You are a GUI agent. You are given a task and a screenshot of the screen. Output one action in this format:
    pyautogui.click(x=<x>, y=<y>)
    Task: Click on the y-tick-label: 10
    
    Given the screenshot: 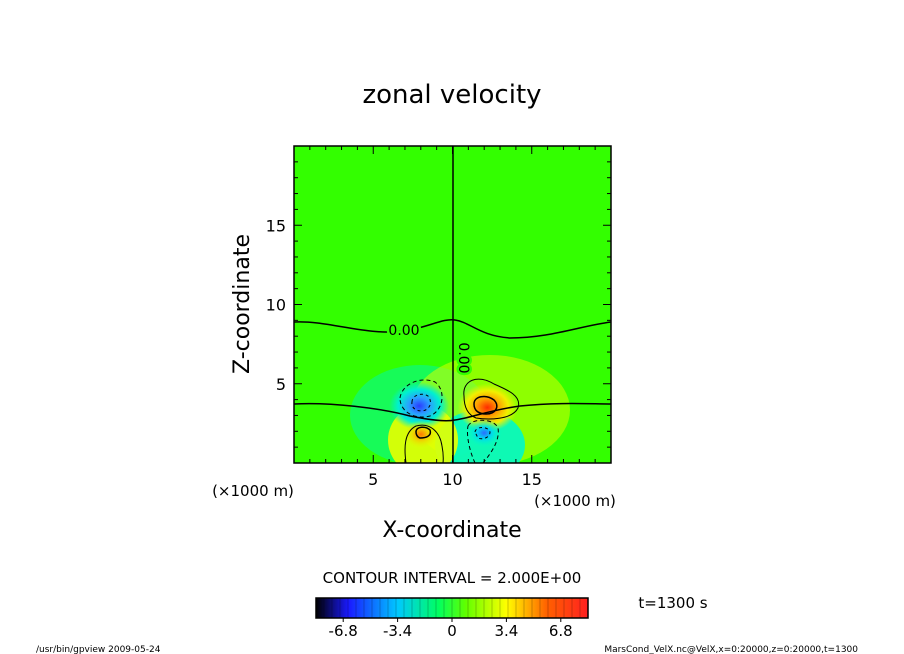 What is the action you would take?
    pyautogui.click(x=276, y=305)
    